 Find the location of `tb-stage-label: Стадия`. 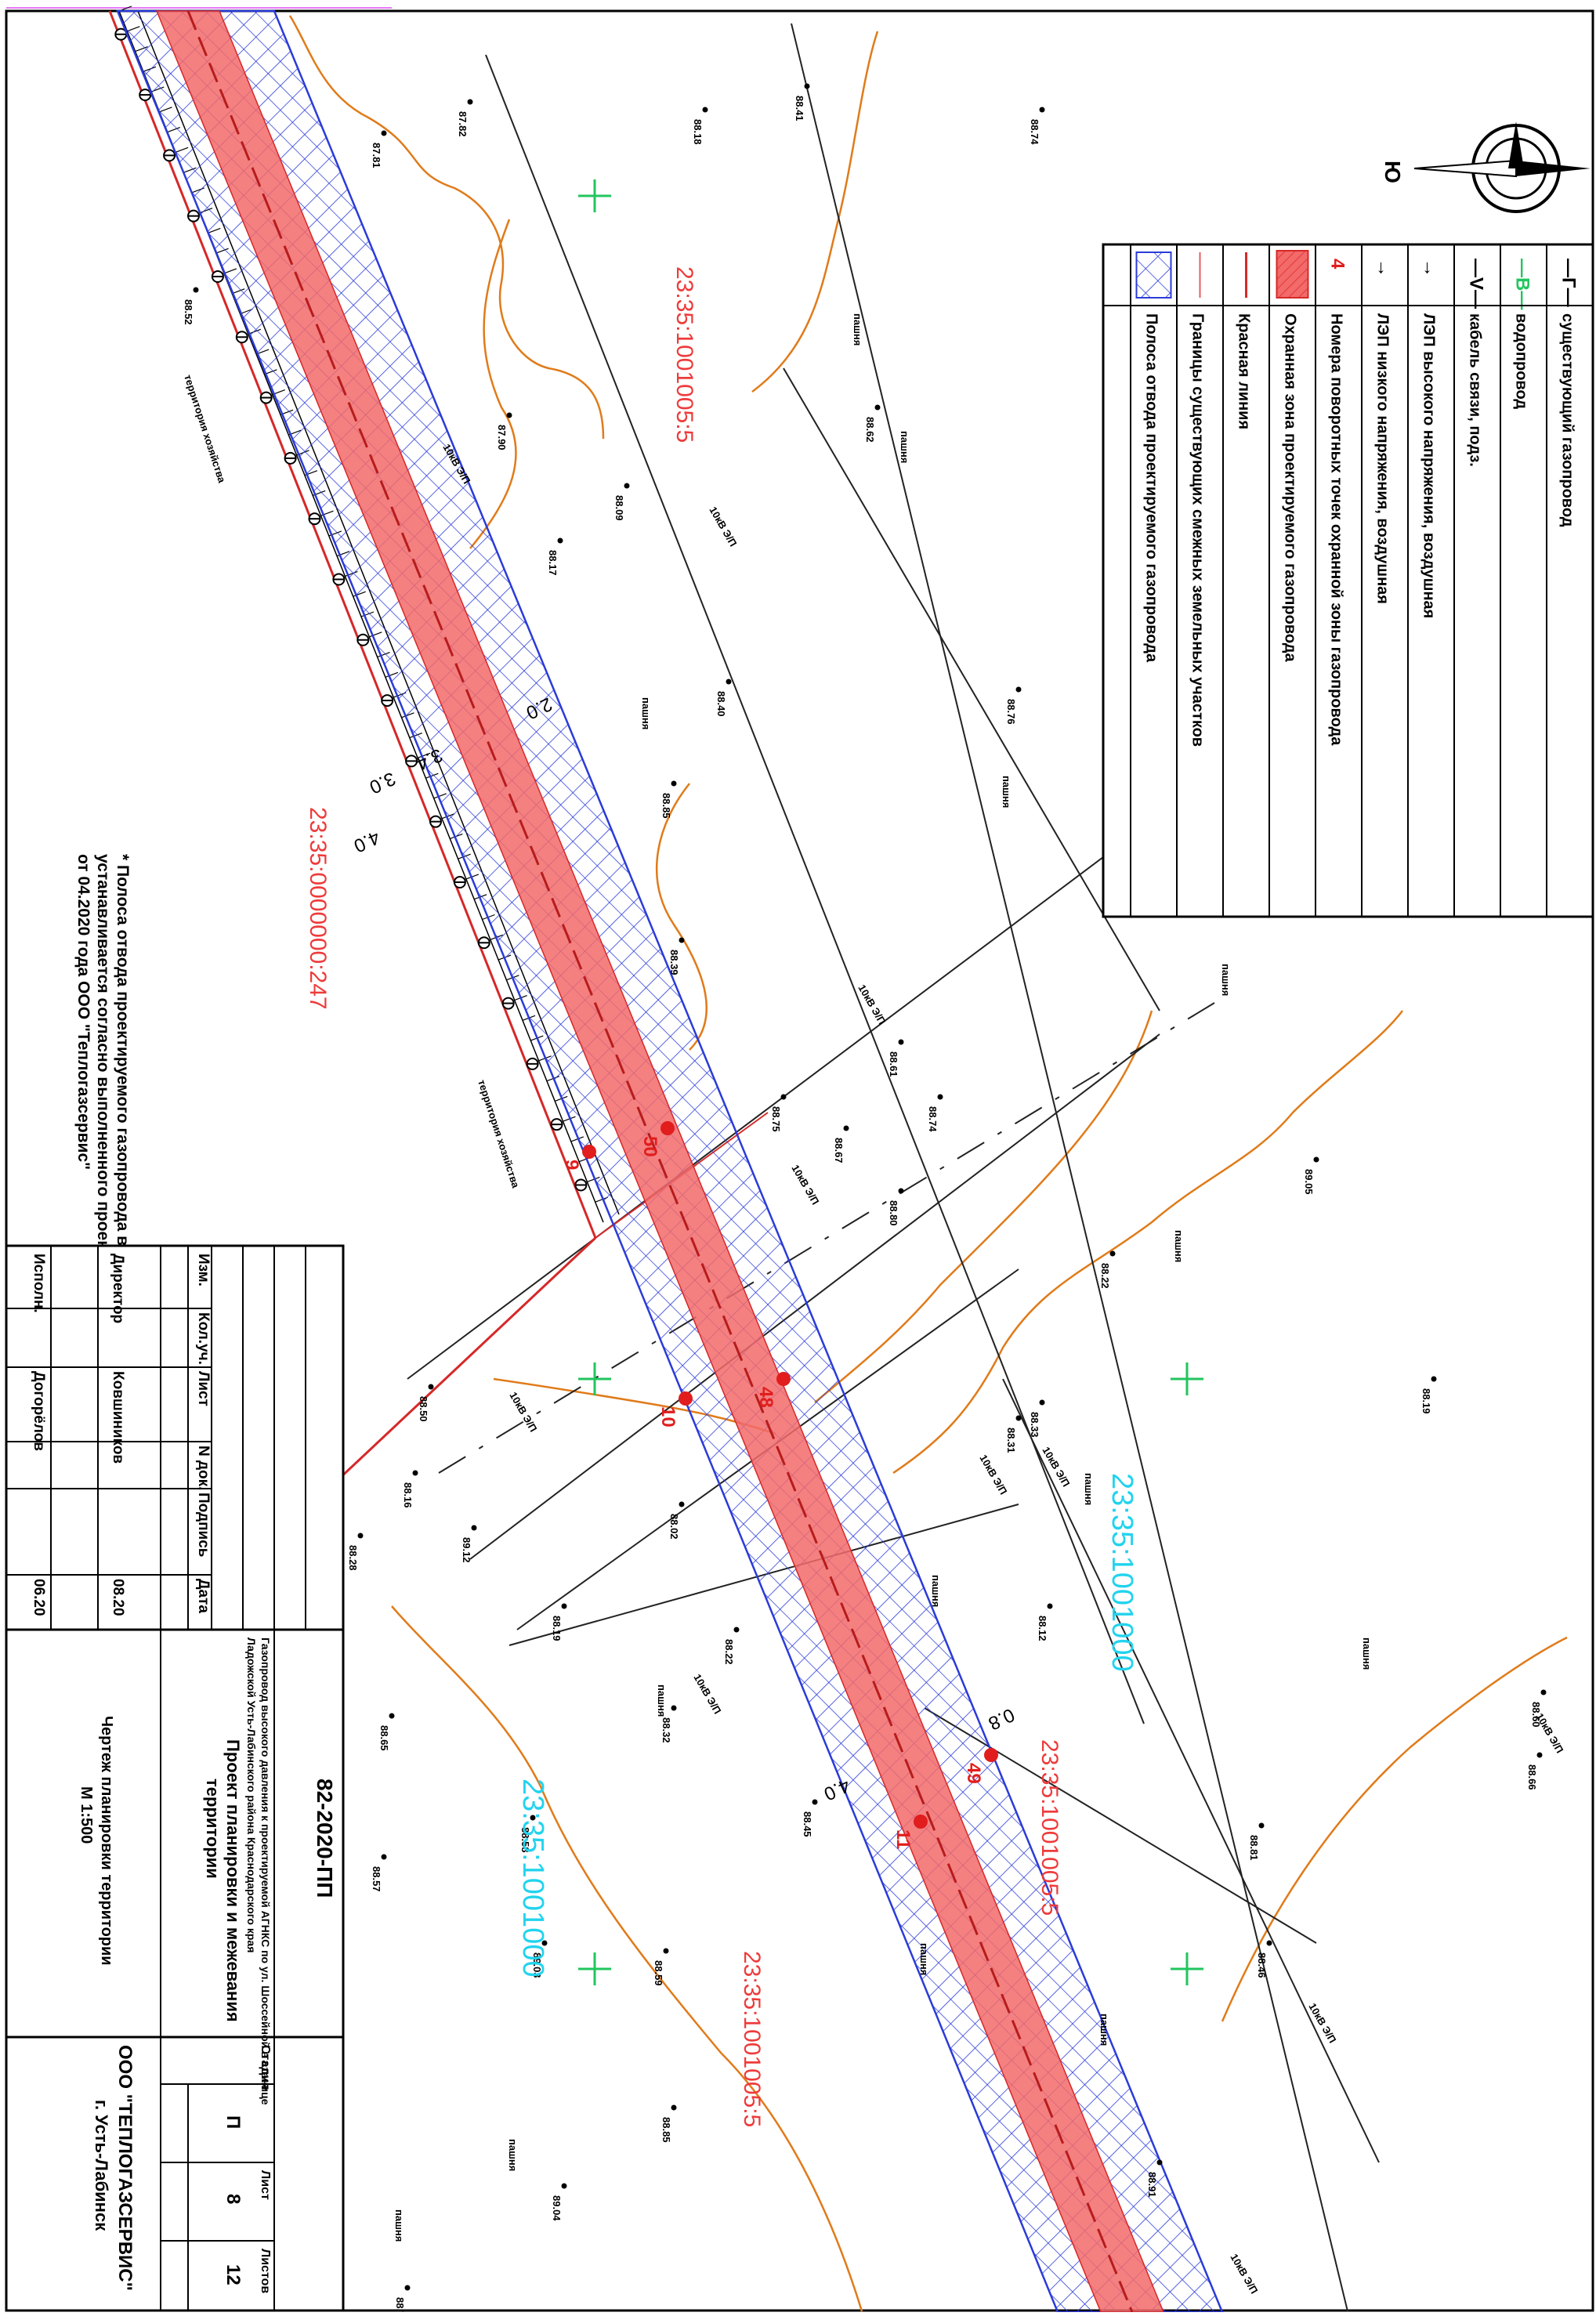

tb-stage-label: Стадия is located at coordinates (265, 2067).